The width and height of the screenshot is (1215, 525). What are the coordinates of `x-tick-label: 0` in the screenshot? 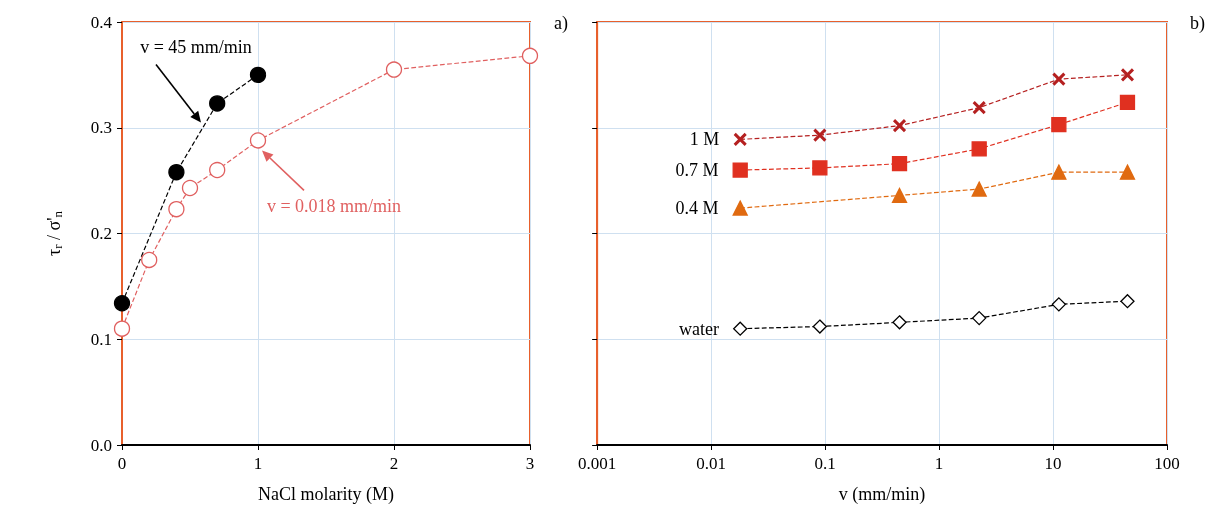 It's located at (122, 463).